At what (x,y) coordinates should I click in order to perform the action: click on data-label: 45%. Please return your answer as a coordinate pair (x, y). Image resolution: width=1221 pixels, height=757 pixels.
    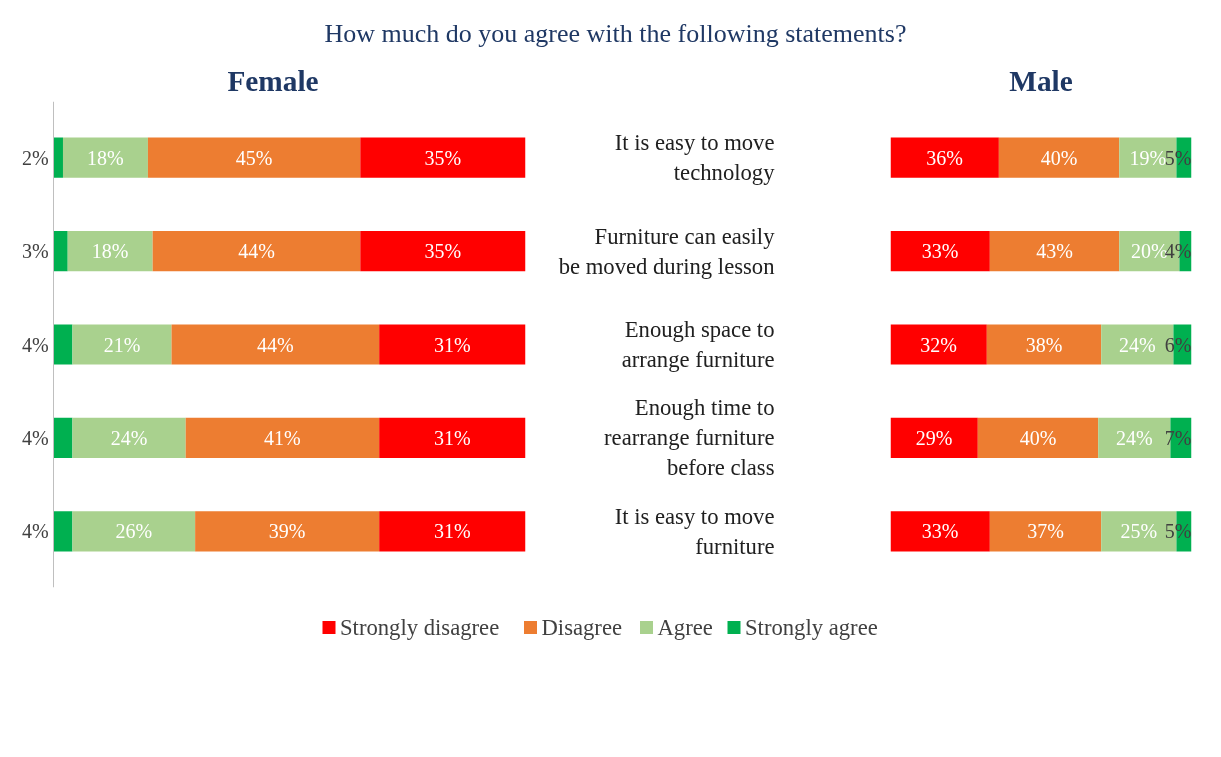
    Looking at the image, I should click on (254, 157).